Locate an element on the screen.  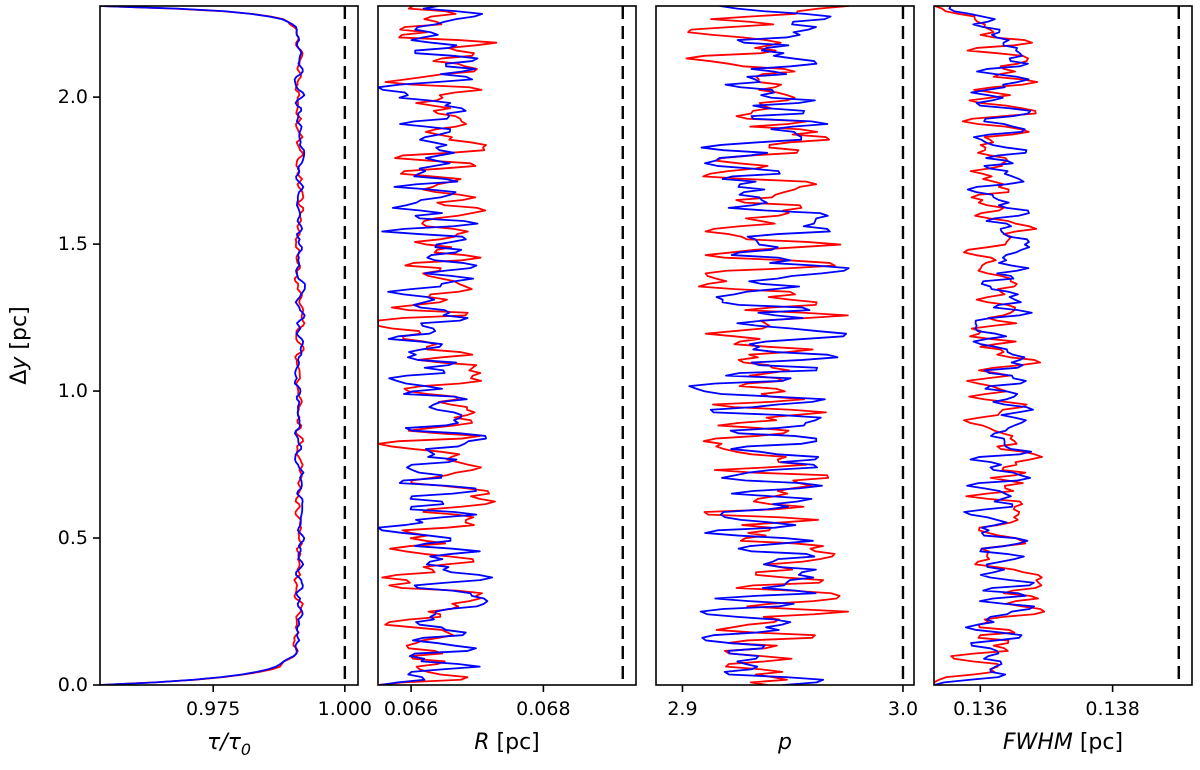
x-tick-label: 0.138 is located at coordinates (1112, 709).